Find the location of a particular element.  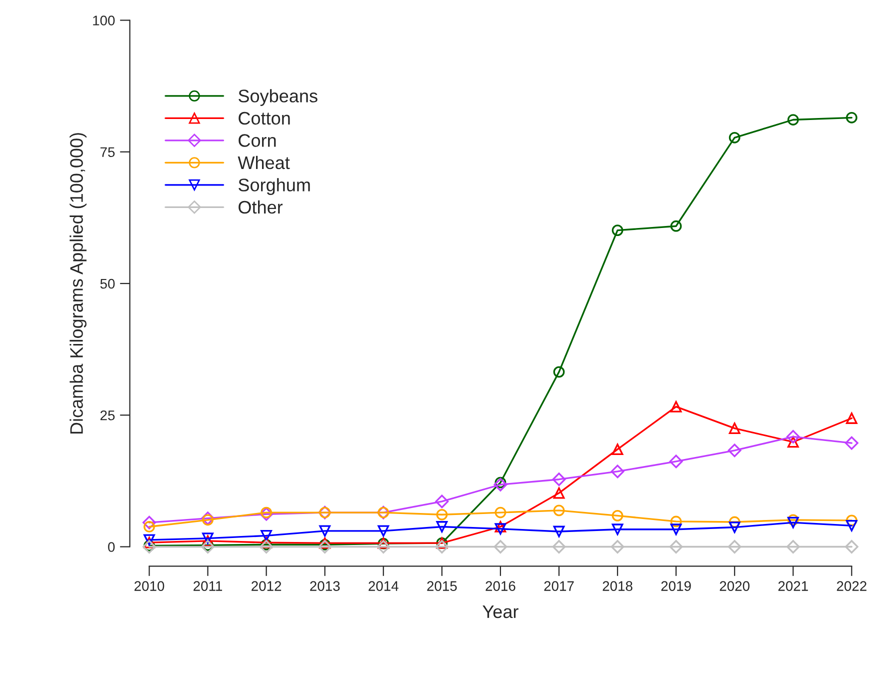

x-tick-label: 2015 is located at coordinates (442, 586).